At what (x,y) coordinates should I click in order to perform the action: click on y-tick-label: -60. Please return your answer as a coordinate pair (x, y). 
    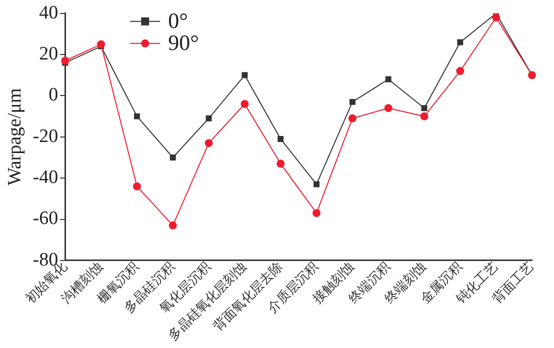
    Looking at the image, I should click on (45, 219).